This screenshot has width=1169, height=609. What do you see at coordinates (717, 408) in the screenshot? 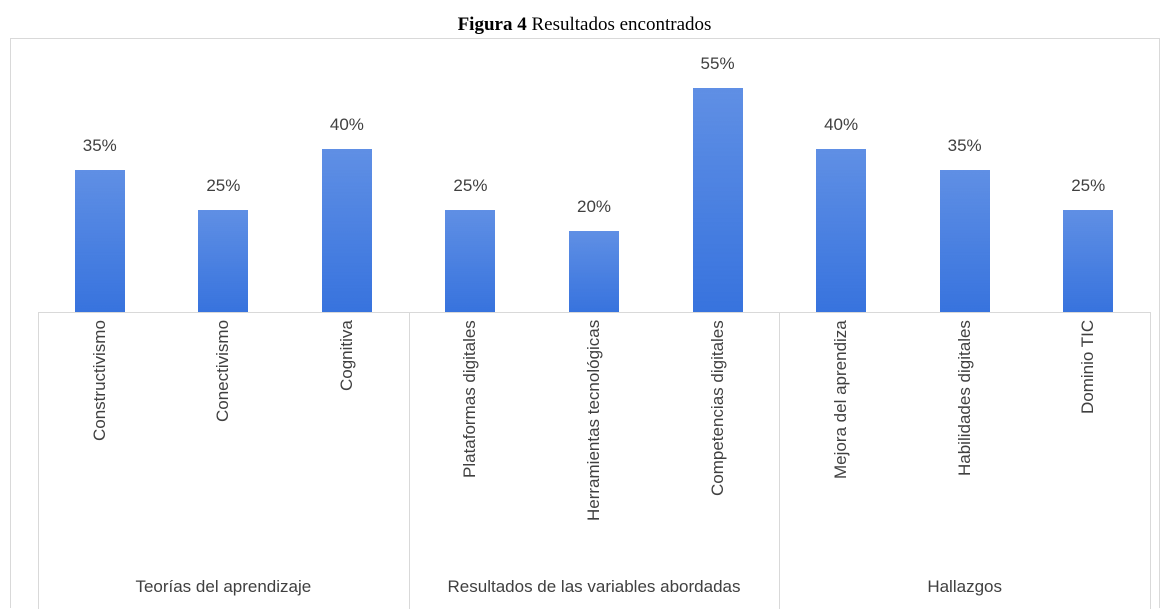
I see `x-tick-label: Competencias digitales` at bounding box center [717, 408].